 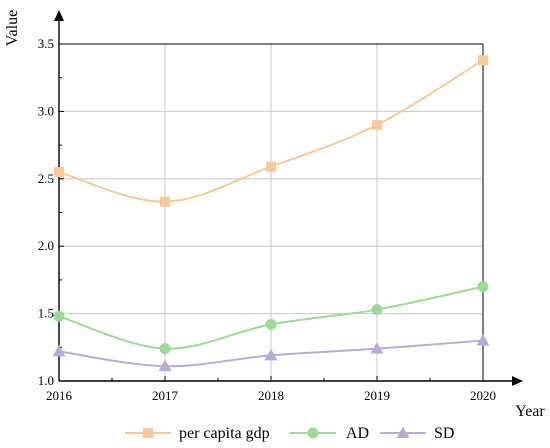 I want to click on y-tick-label: 3.0, so click(x=46, y=110).